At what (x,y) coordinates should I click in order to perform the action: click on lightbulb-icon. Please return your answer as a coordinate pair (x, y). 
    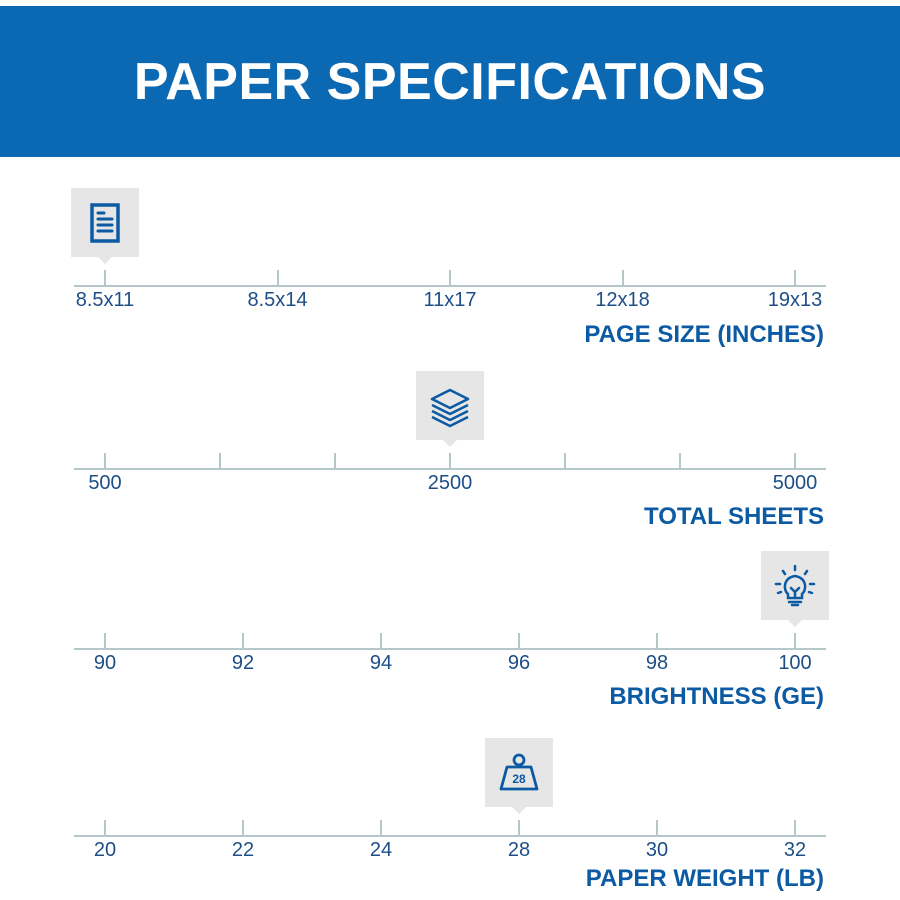
    Looking at the image, I should click on (795, 586).